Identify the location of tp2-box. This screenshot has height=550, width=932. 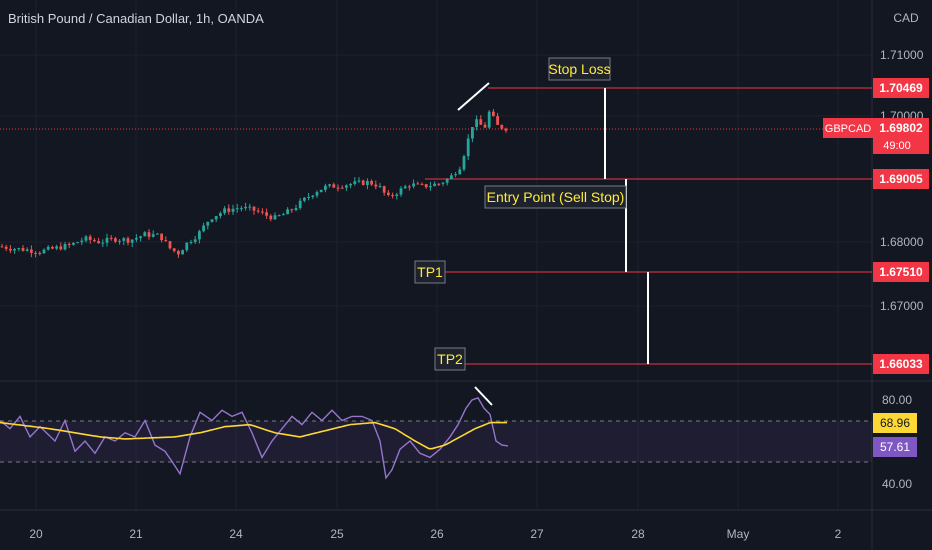
(450, 359).